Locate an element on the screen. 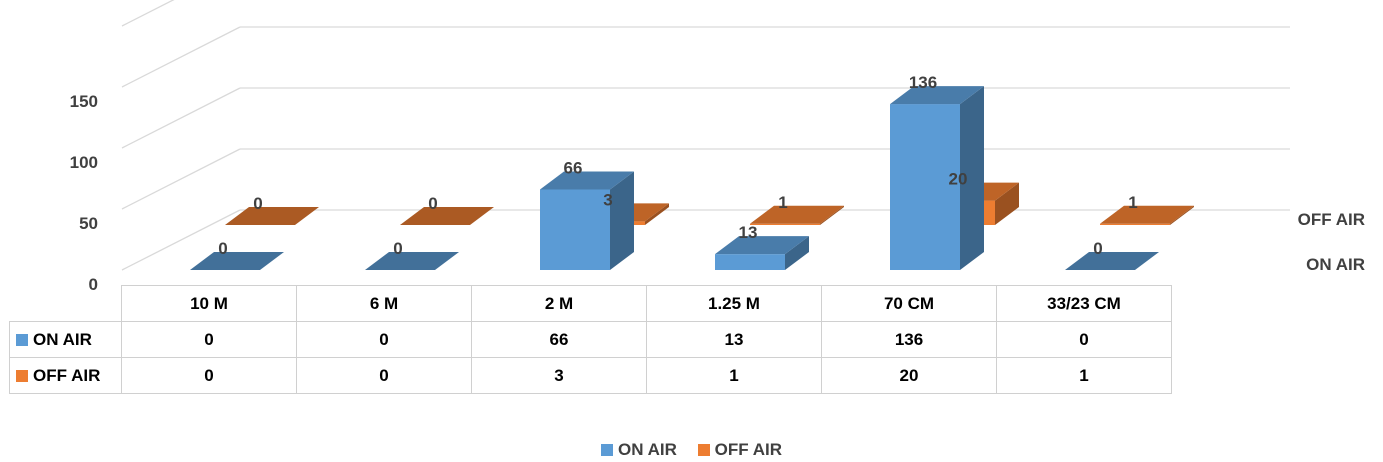  data-table-category: 2 M is located at coordinates (559, 303).